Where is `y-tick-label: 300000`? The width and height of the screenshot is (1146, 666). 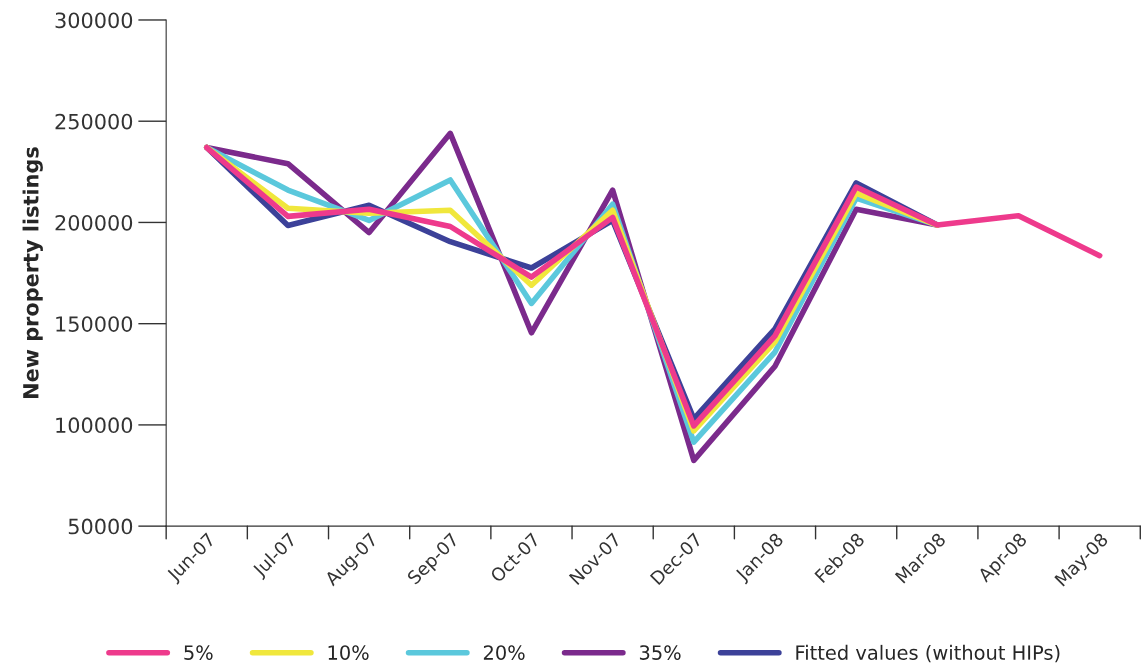
y-tick-label: 300000 is located at coordinates (94, 20).